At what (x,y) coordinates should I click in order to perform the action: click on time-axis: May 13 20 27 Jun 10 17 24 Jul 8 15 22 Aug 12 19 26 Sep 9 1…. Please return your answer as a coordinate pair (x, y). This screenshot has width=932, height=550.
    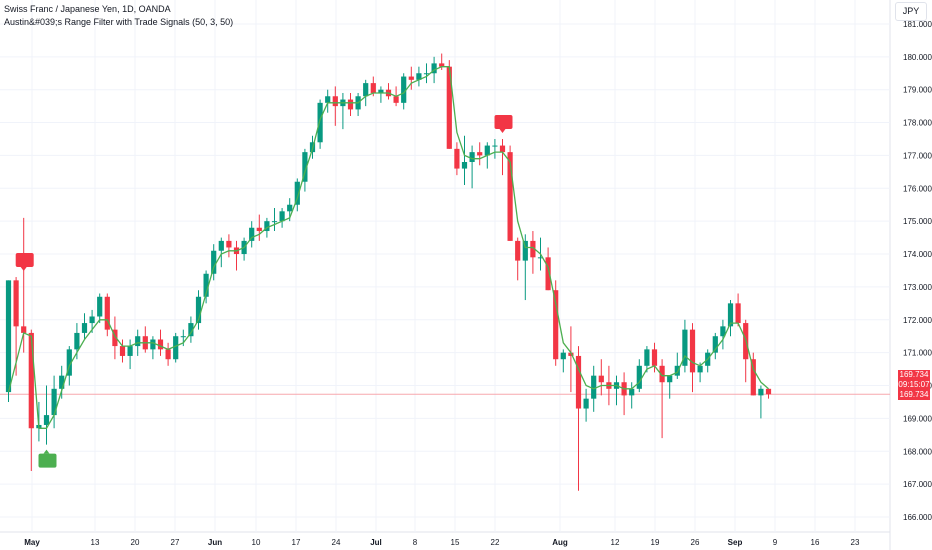
    Looking at the image, I should click on (442, 542).